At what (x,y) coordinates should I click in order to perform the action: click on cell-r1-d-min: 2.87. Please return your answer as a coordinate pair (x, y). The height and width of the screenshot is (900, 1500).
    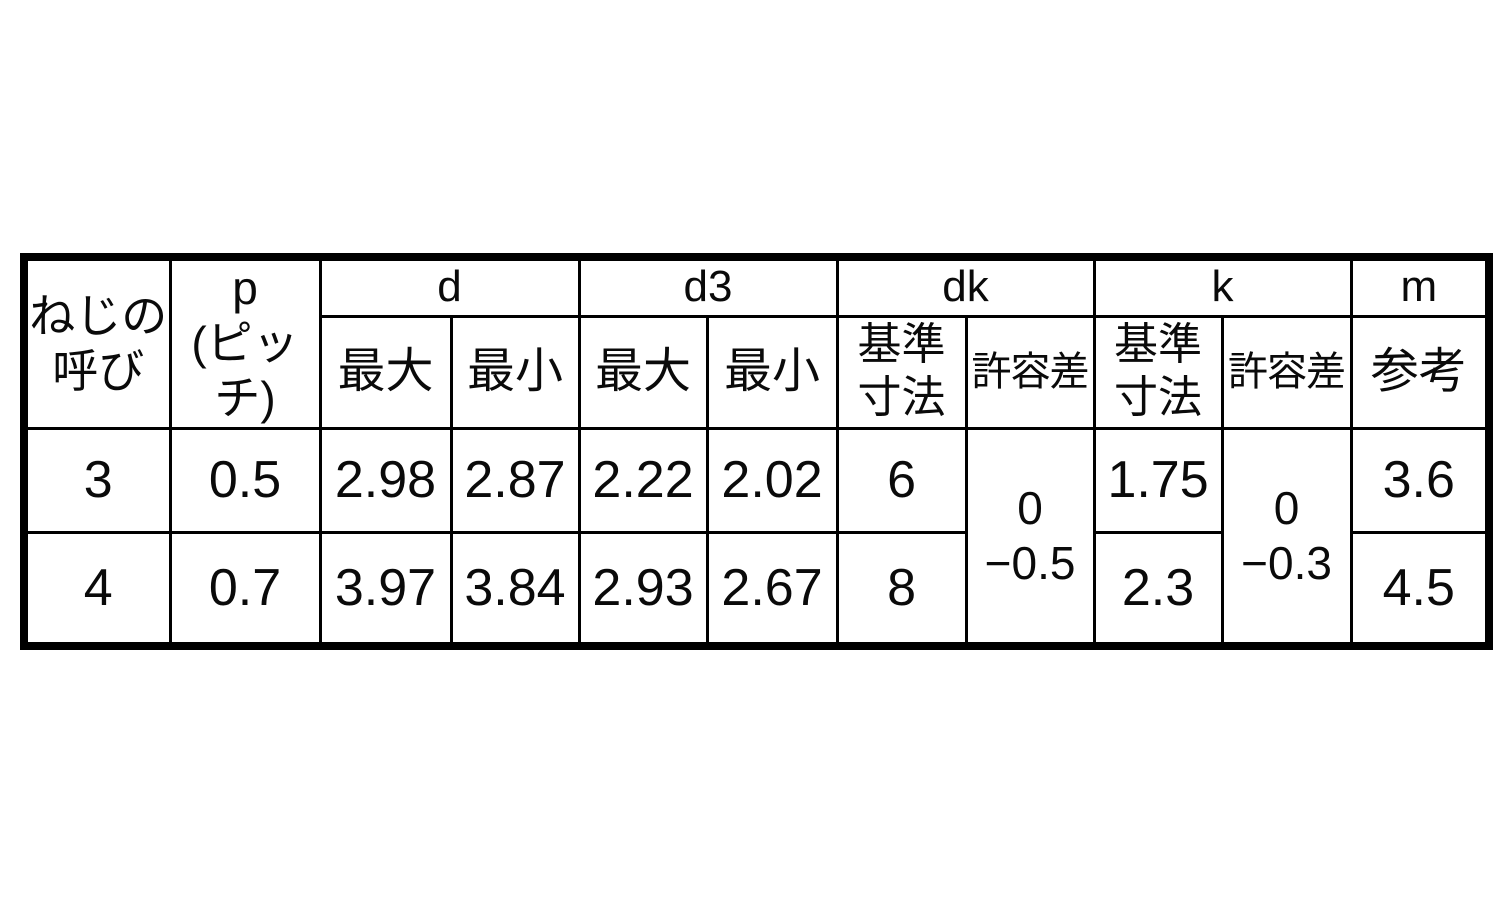
    Looking at the image, I should click on (515, 480).